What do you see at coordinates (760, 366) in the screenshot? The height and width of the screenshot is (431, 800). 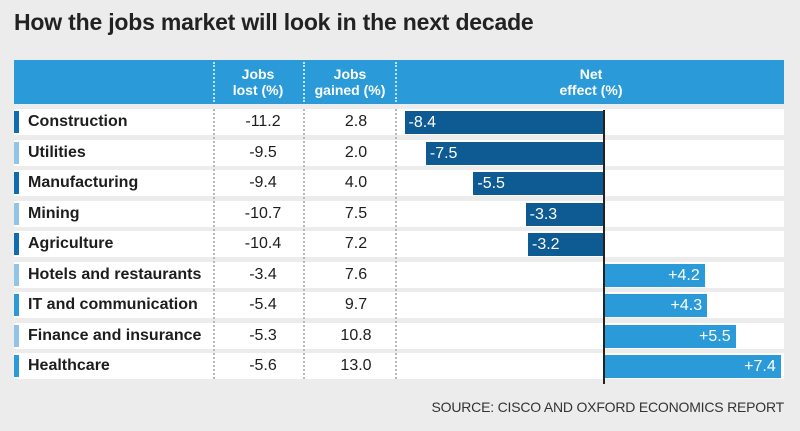 I see `net-effect-label: +7.4` at bounding box center [760, 366].